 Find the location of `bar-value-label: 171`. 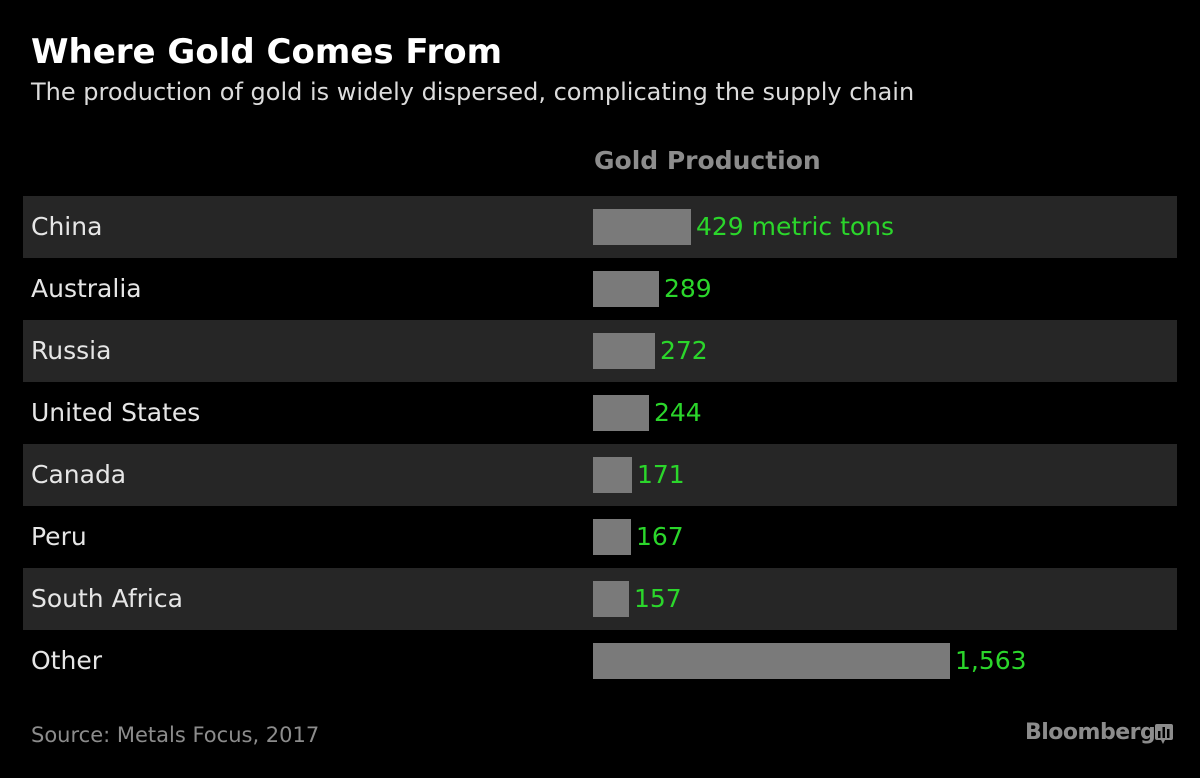

bar-value-label: 171 is located at coordinates (661, 474).